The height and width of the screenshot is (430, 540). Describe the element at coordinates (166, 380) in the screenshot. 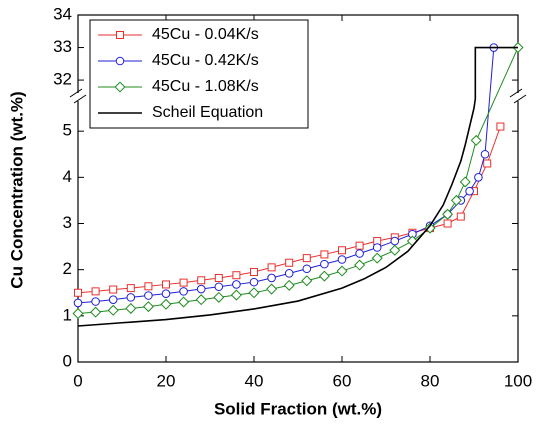

I see `x-tick-label: 20` at that location.